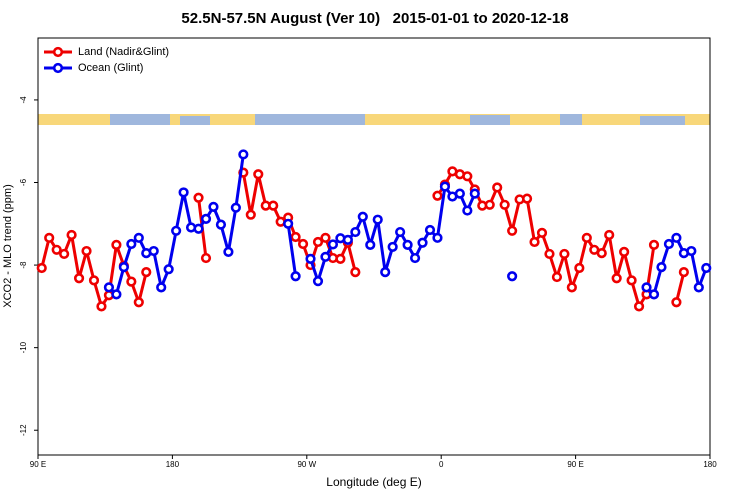 This screenshot has height=500, width=750. What do you see at coordinates (374, 119) in the screenshot?
I see `map-strip` at bounding box center [374, 119].